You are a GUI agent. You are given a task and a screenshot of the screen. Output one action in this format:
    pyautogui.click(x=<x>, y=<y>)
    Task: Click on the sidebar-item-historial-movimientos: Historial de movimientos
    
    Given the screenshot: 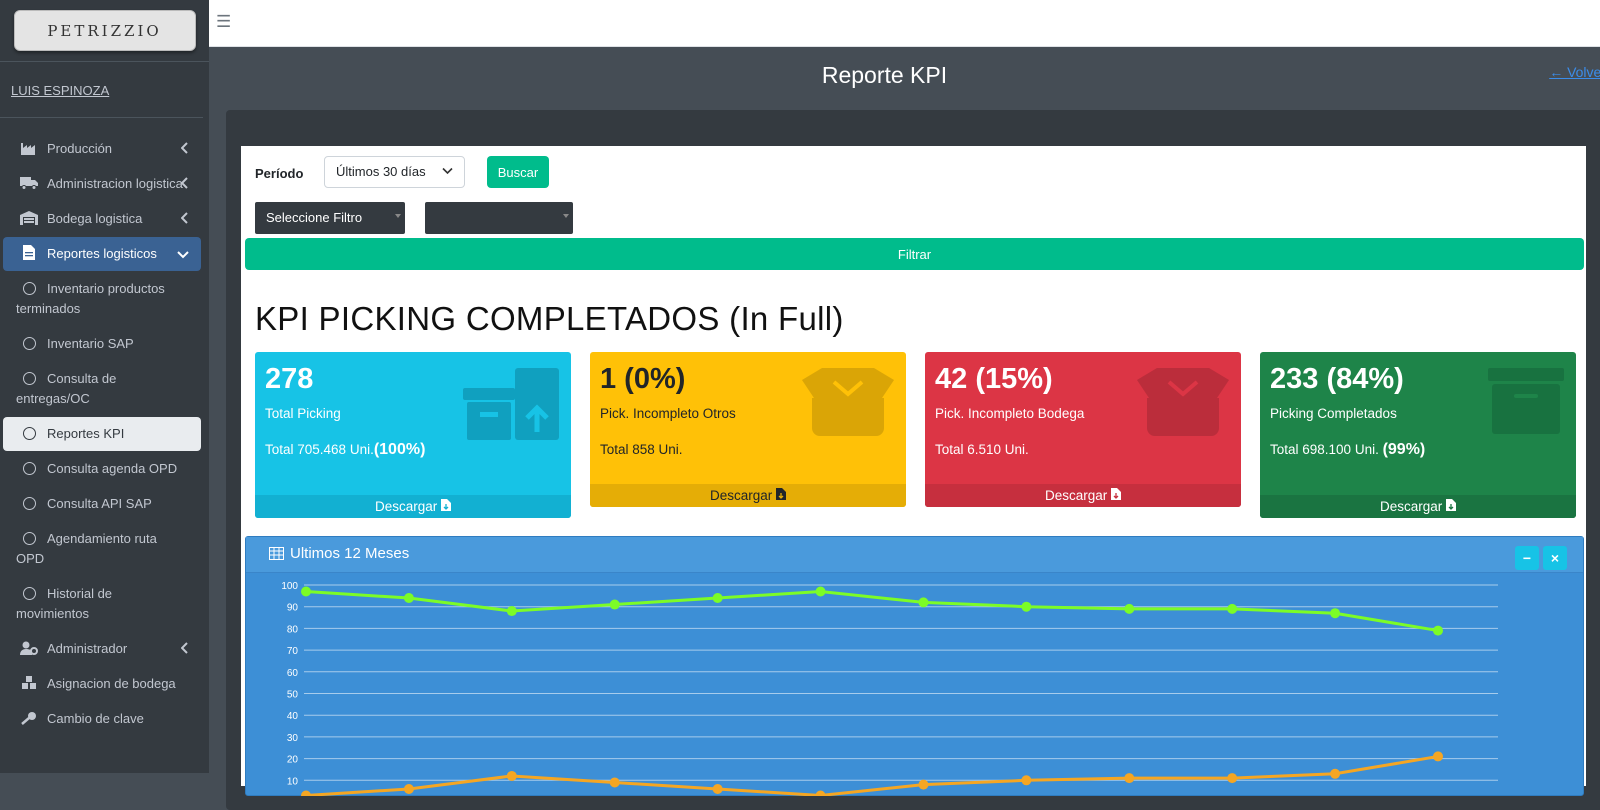 What is the action you would take?
    pyautogui.click(x=64, y=602)
    